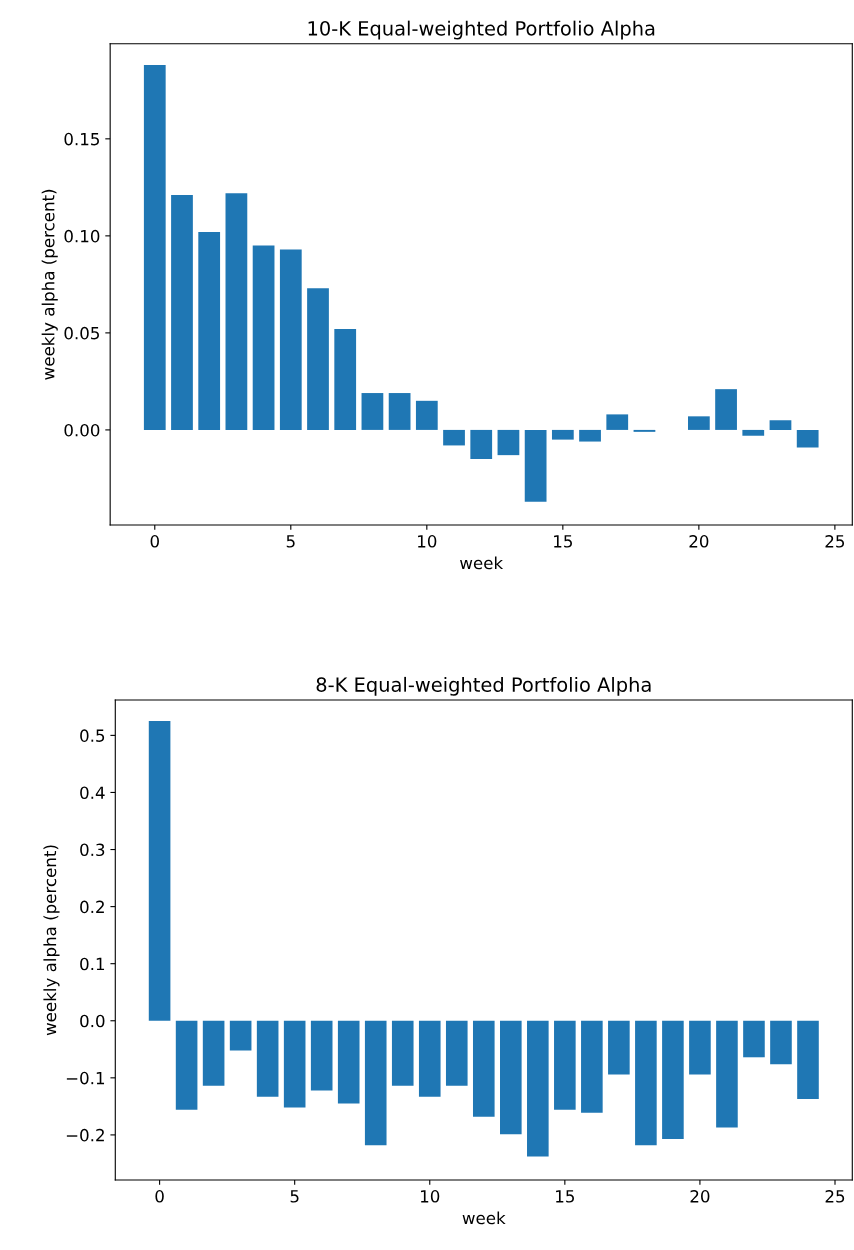 This screenshot has height=1250, width=854. I want to click on y-tick-label: 0.3, so click(92, 850).